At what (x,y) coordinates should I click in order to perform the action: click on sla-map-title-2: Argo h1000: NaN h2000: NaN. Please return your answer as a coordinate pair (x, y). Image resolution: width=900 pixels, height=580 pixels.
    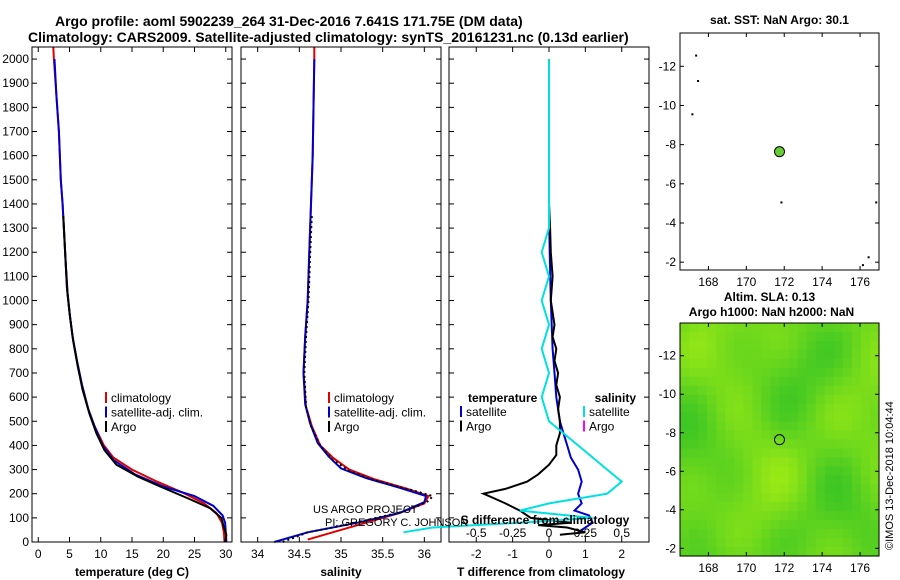
    Looking at the image, I should click on (771, 312).